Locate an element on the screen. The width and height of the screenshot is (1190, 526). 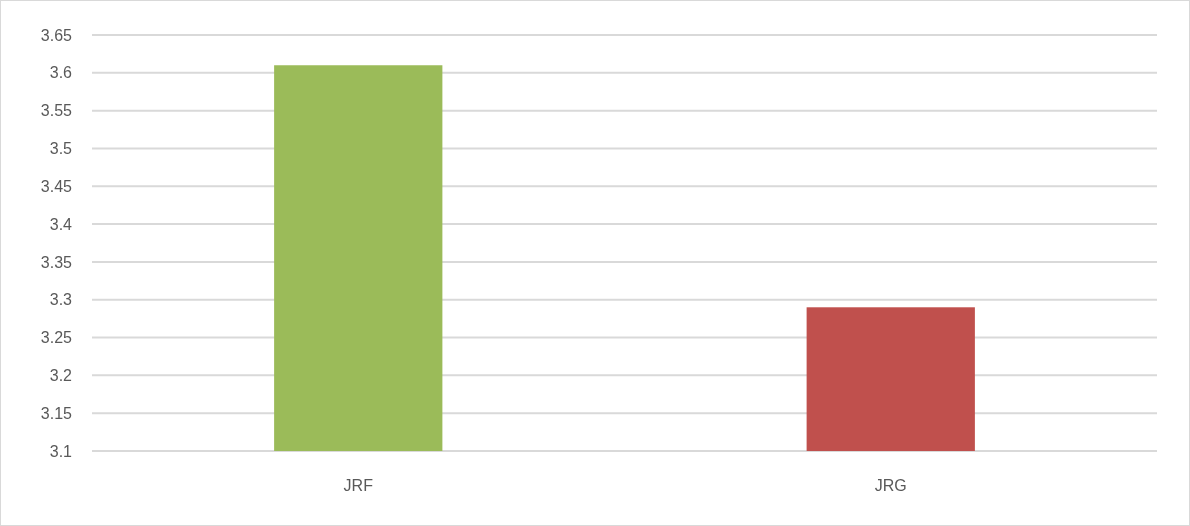
y-tick-label: 3.6 is located at coordinates (61, 73).